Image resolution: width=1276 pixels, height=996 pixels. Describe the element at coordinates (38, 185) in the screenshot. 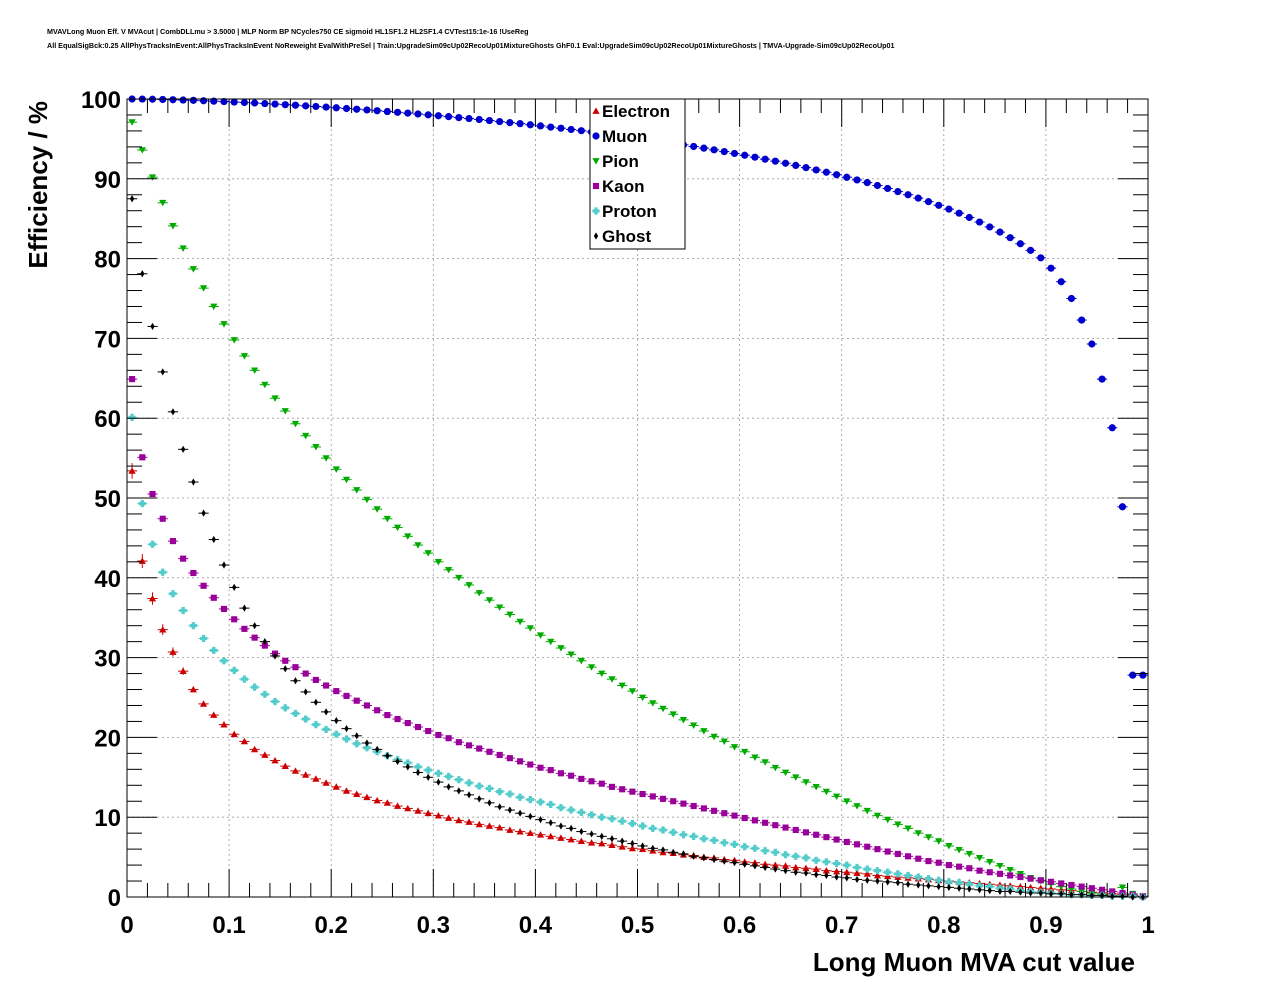

I see `y-axis-label: Efficiency / %` at that location.